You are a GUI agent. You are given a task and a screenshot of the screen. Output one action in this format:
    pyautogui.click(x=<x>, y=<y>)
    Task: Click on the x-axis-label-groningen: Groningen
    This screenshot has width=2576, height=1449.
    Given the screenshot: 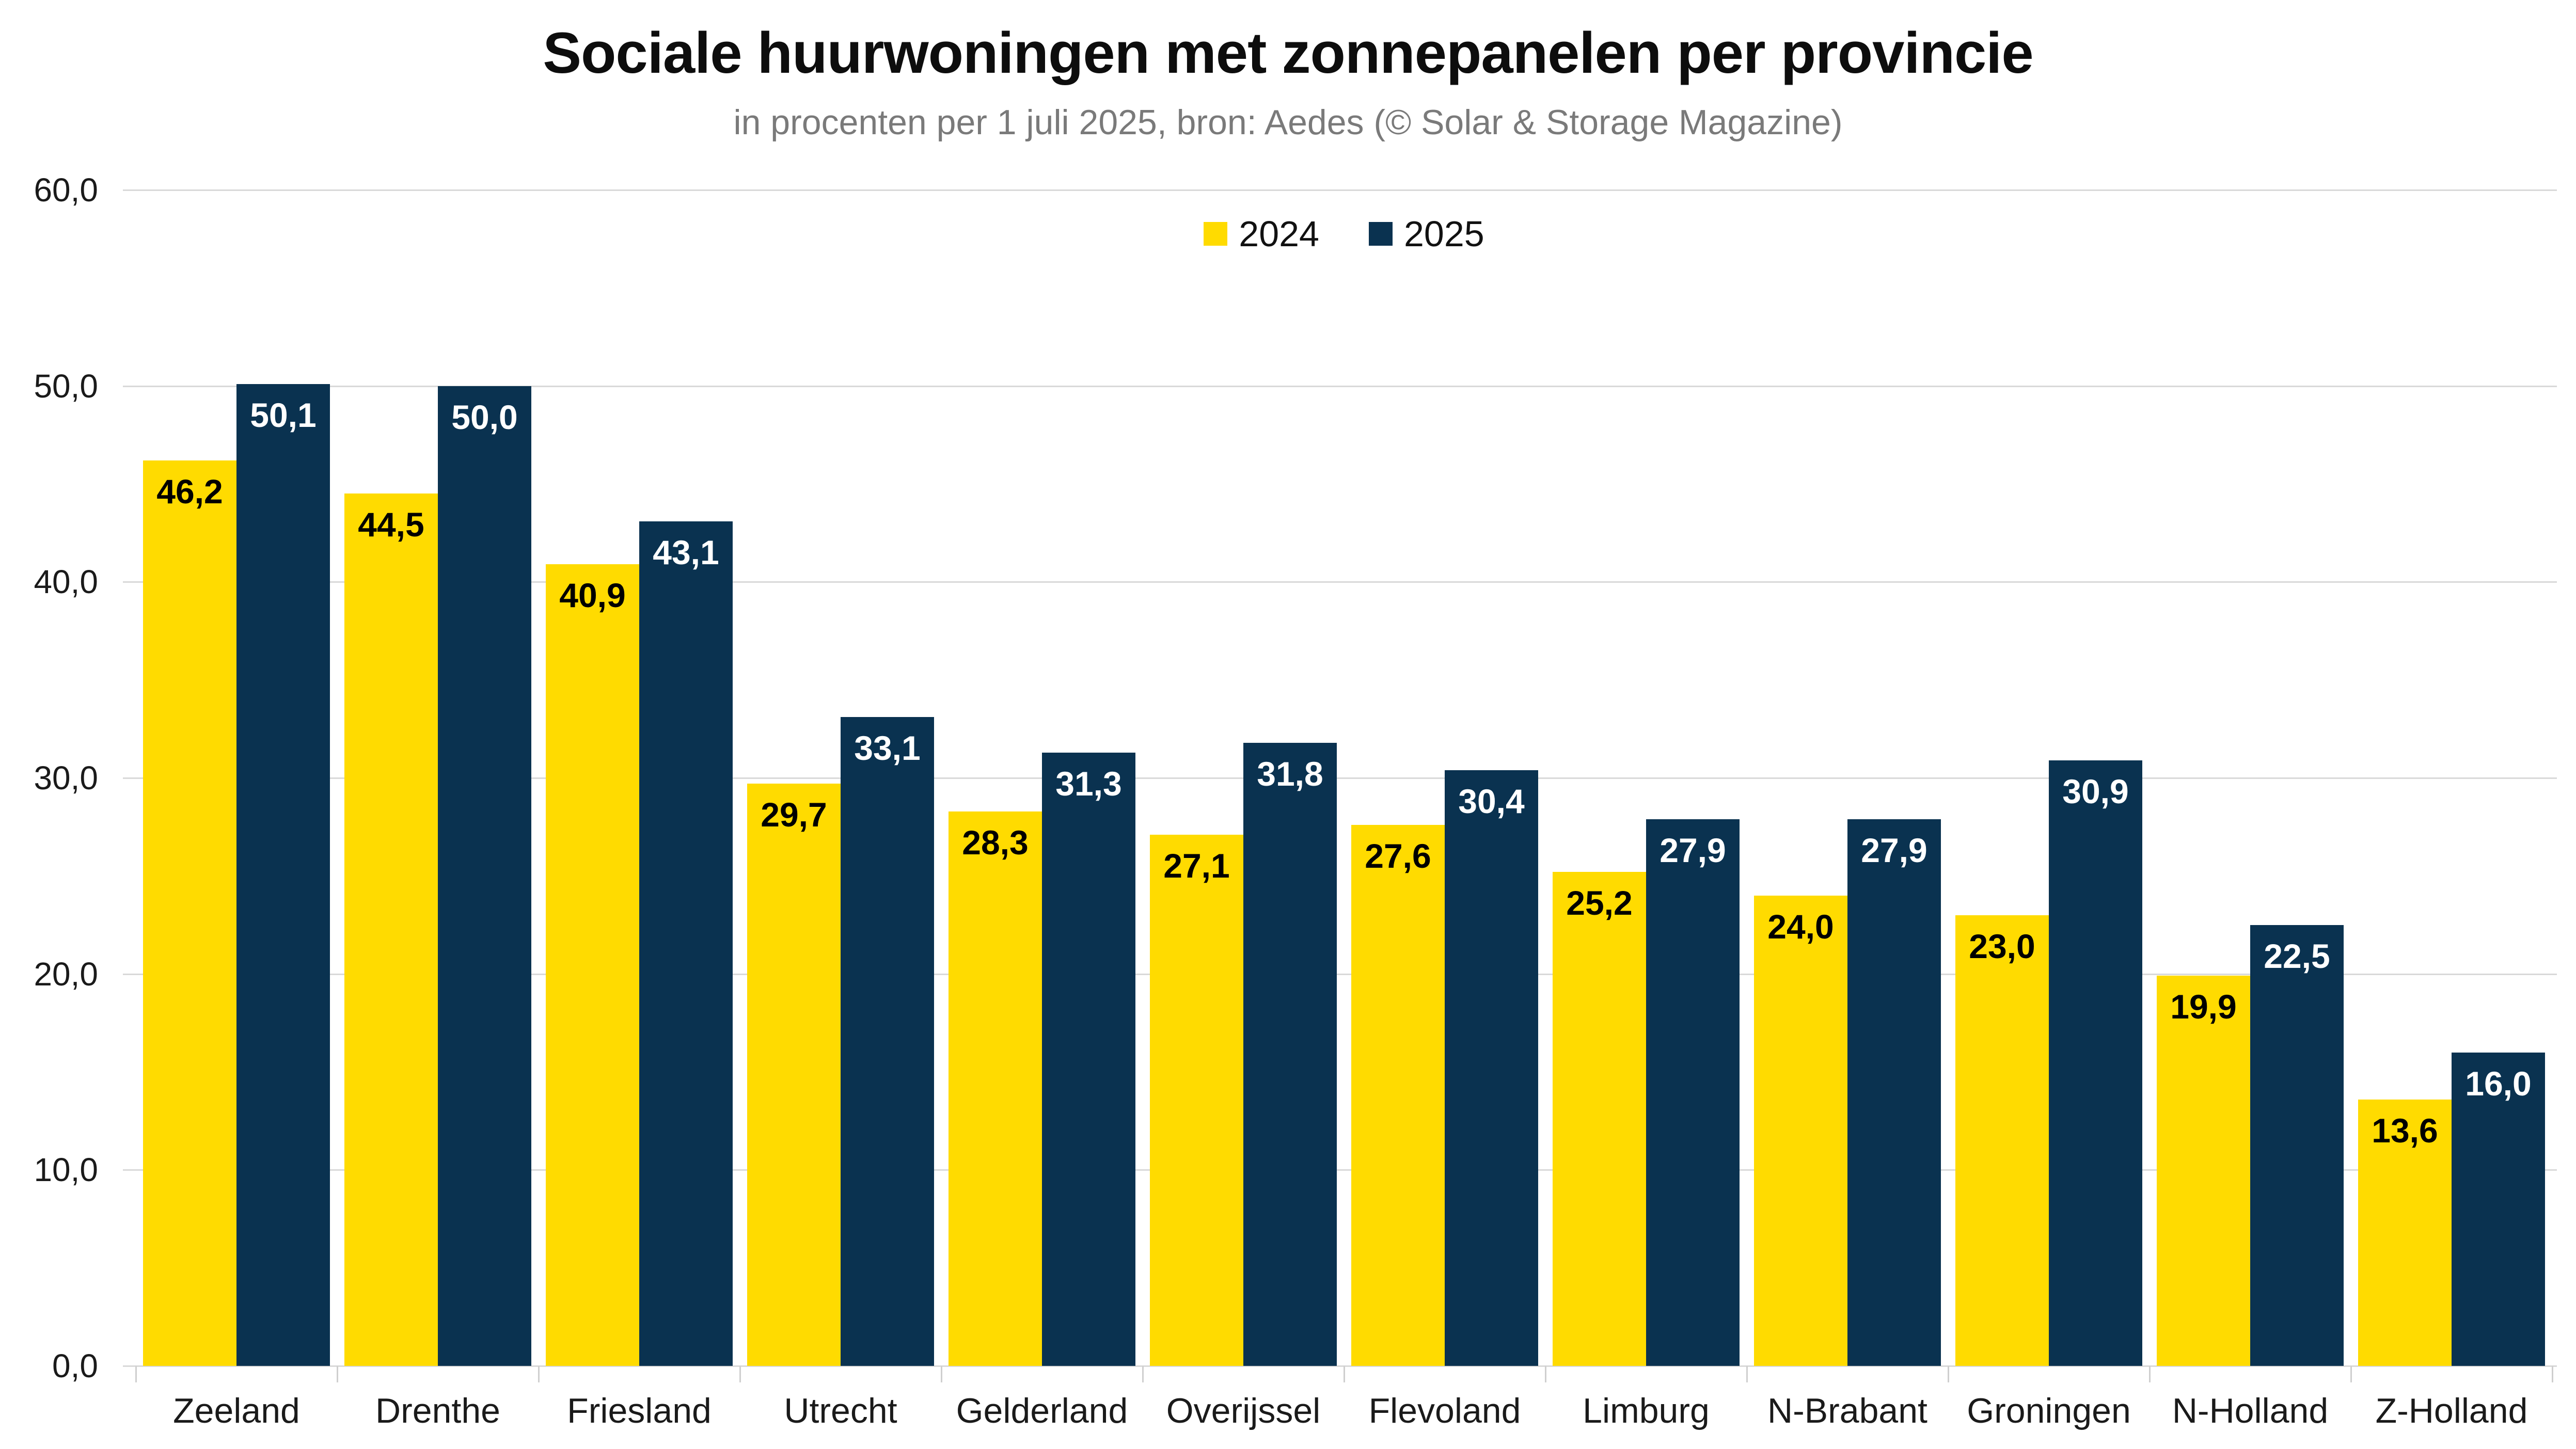 What is the action you would take?
    pyautogui.click(x=2049, y=1410)
    